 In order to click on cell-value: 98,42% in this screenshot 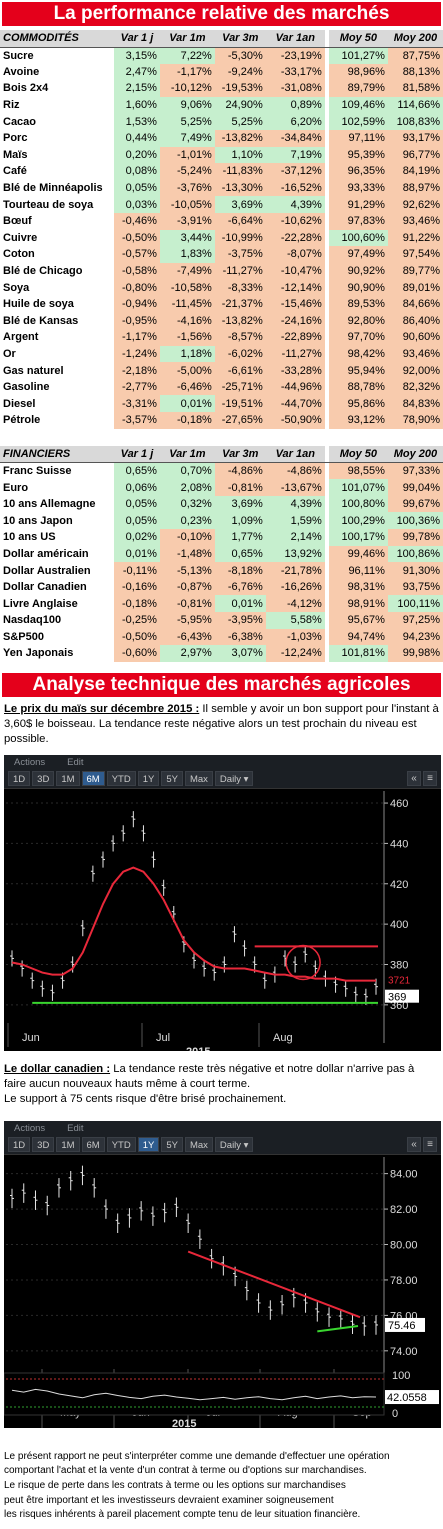, I will do `click(358, 354)`.